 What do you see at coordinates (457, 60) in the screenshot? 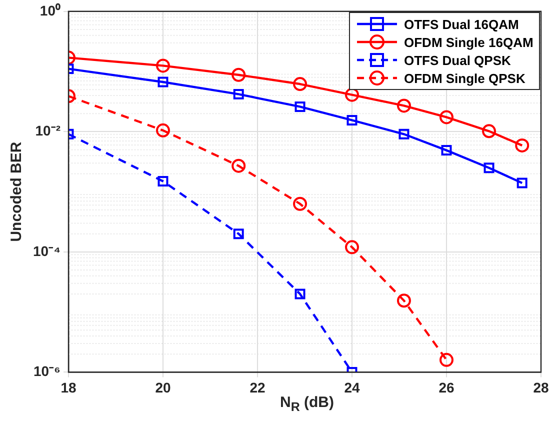
I see `legend-label: OTFS Dual QPSK` at bounding box center [457, 60].